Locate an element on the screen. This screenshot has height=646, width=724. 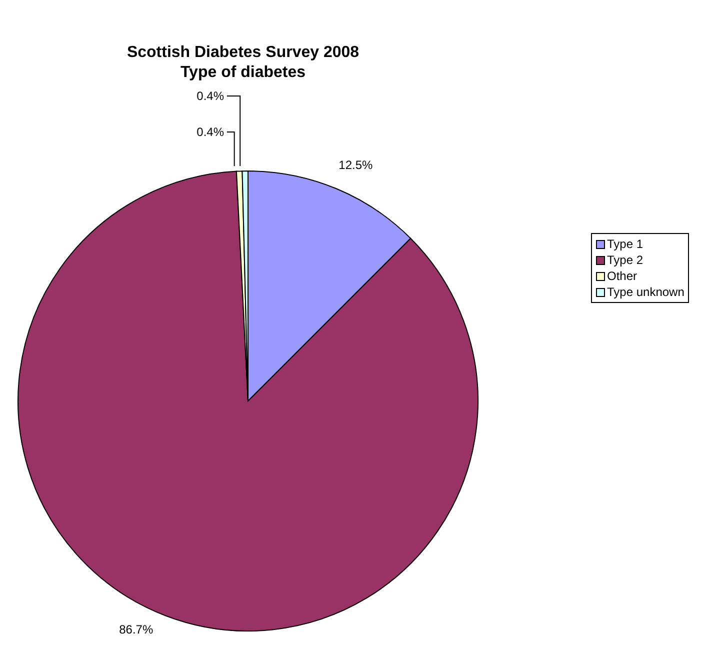
chart-subtitle: Type of diabetes is located at coordinates (243, 73).